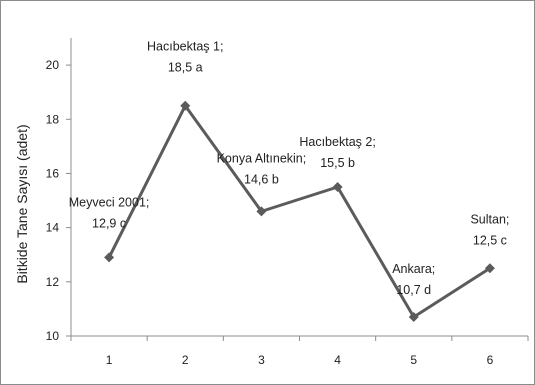 Image resolution: width=535 pixels, height=385 pixels. I want to click on x-tick-labels: 1 2 3 4 5 6, so click(300, 360).